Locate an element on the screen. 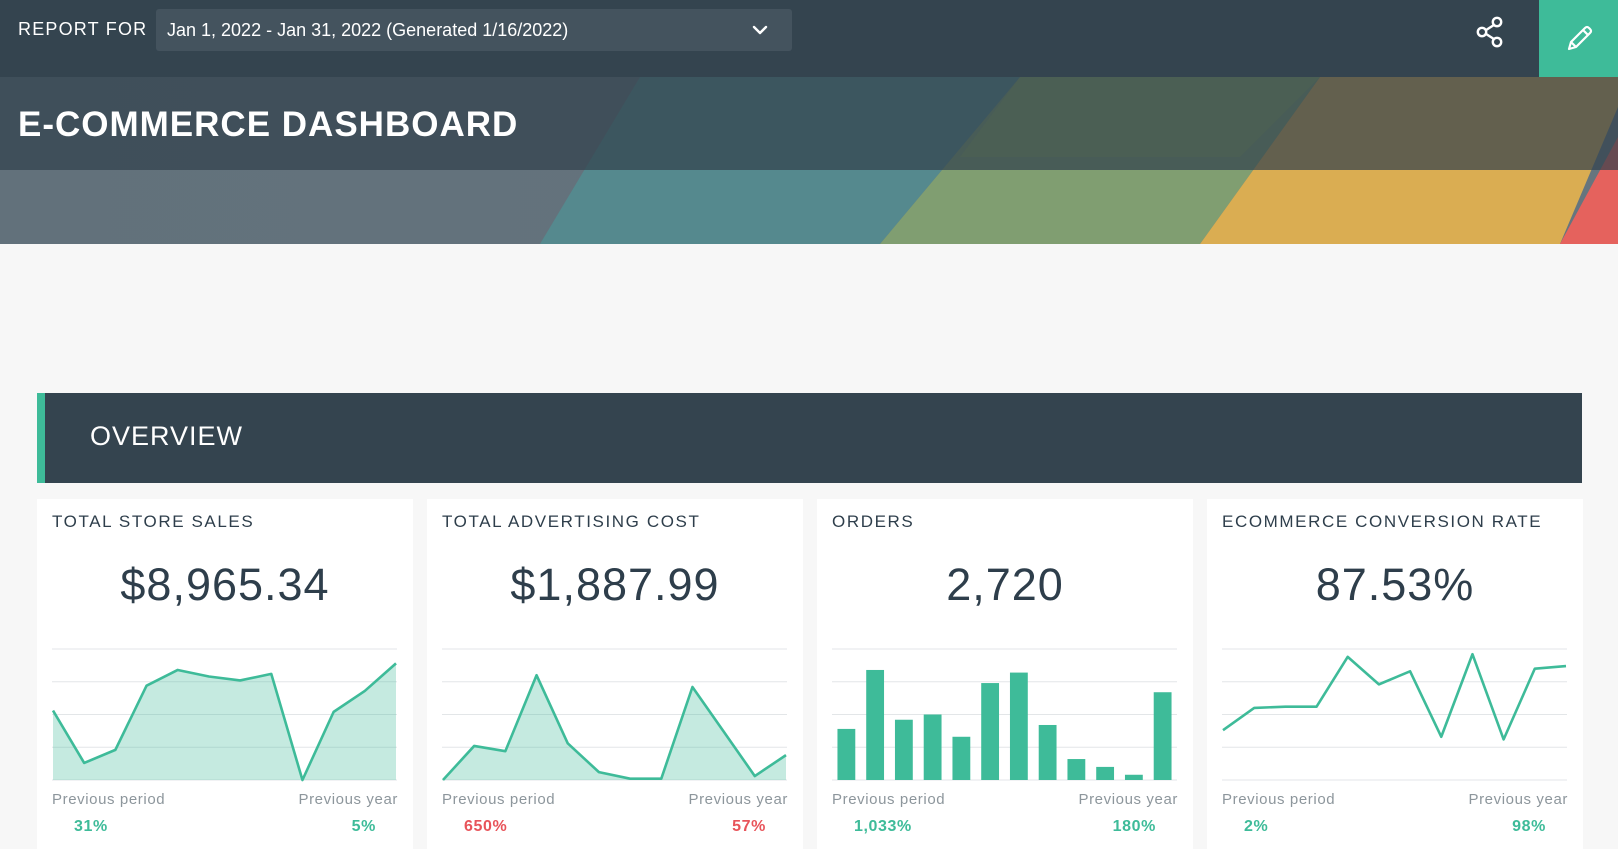 The height and width of the screenshot is (849, 1618). card-value: $1,887.99 is located at coordinates (615, 584).